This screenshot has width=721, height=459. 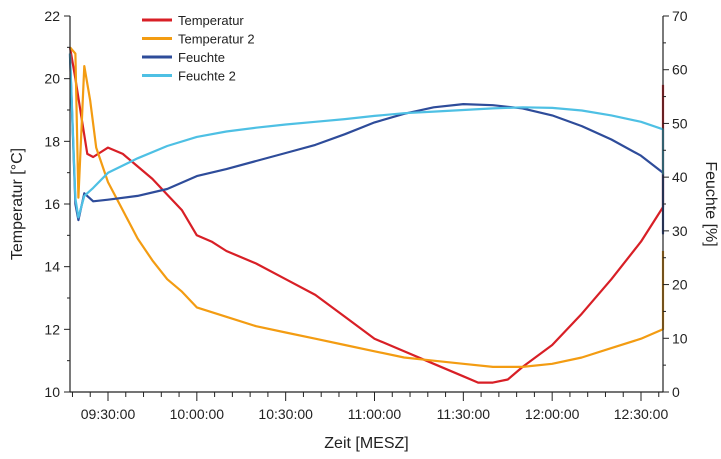 What do you see at coordinates (676, 392) in the screenshot?
I see `right-y-tick-label: 0` at bounding box center [676, 392].